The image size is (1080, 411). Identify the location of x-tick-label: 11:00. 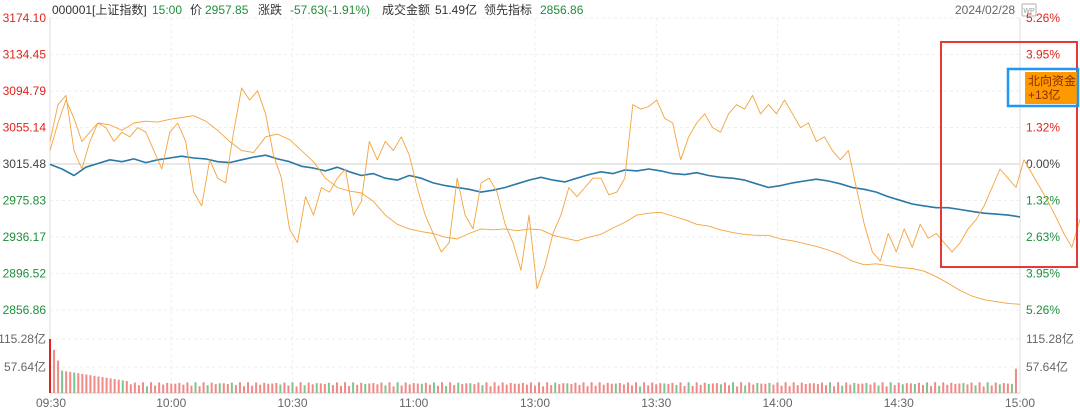
(413, 403).